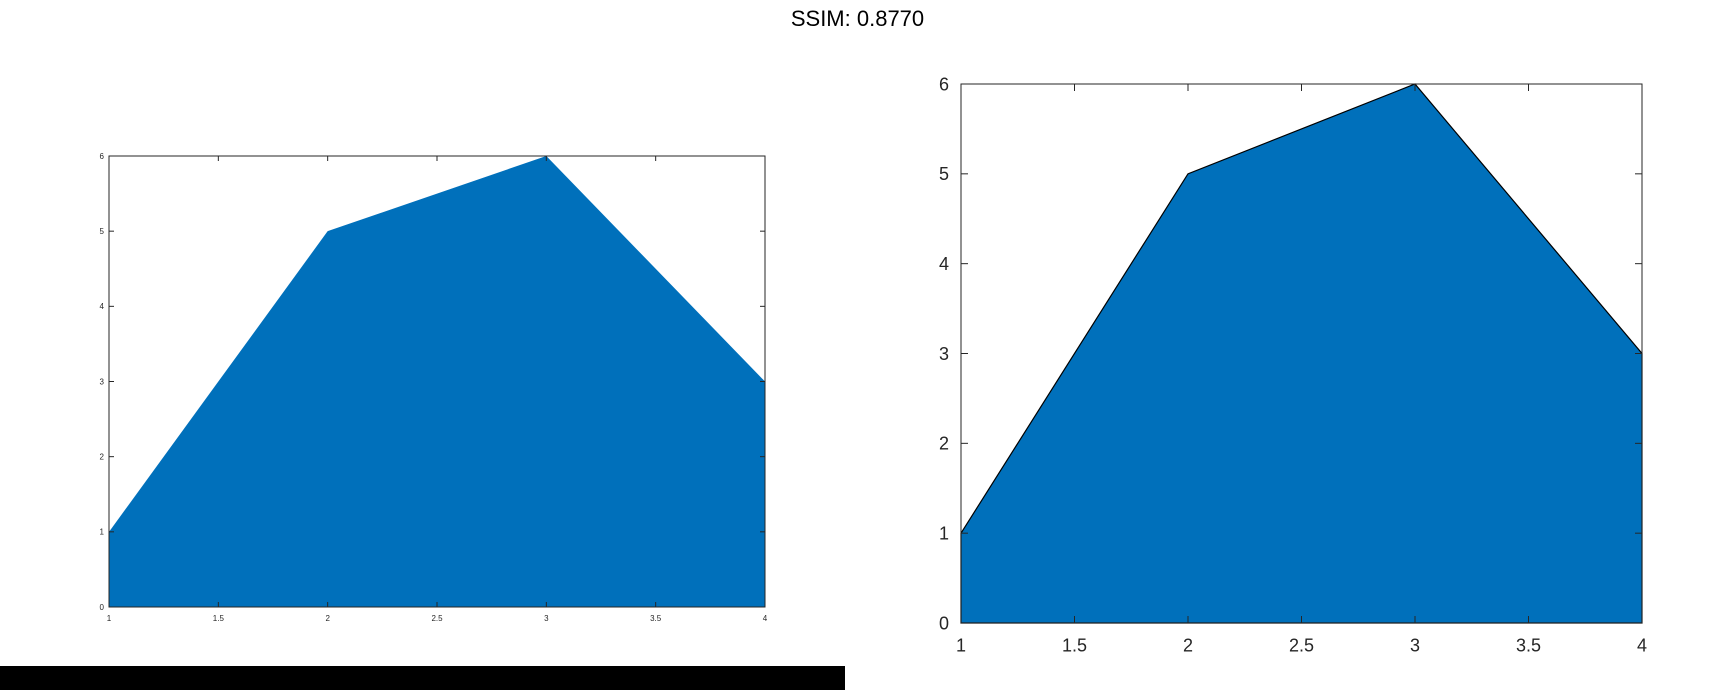 The image size is (1715, 690). I want to click on black-bar, so click(422, 678).